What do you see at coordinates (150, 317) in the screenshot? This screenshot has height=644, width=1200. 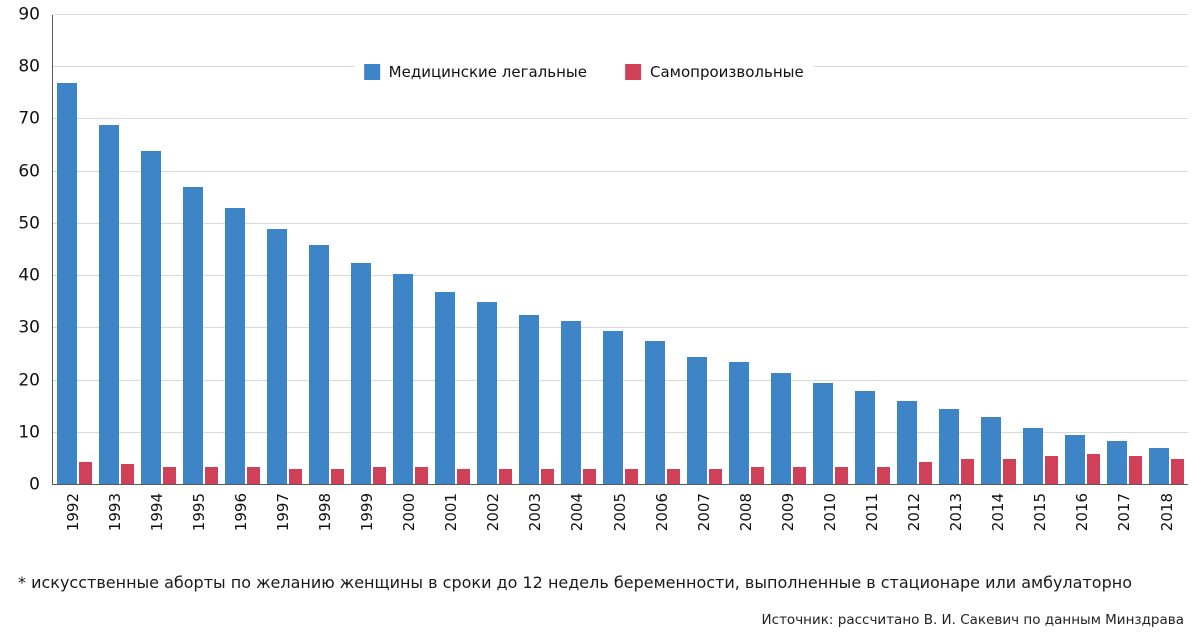 I see `bar-legal-1994` at bounding box center [150, 317].